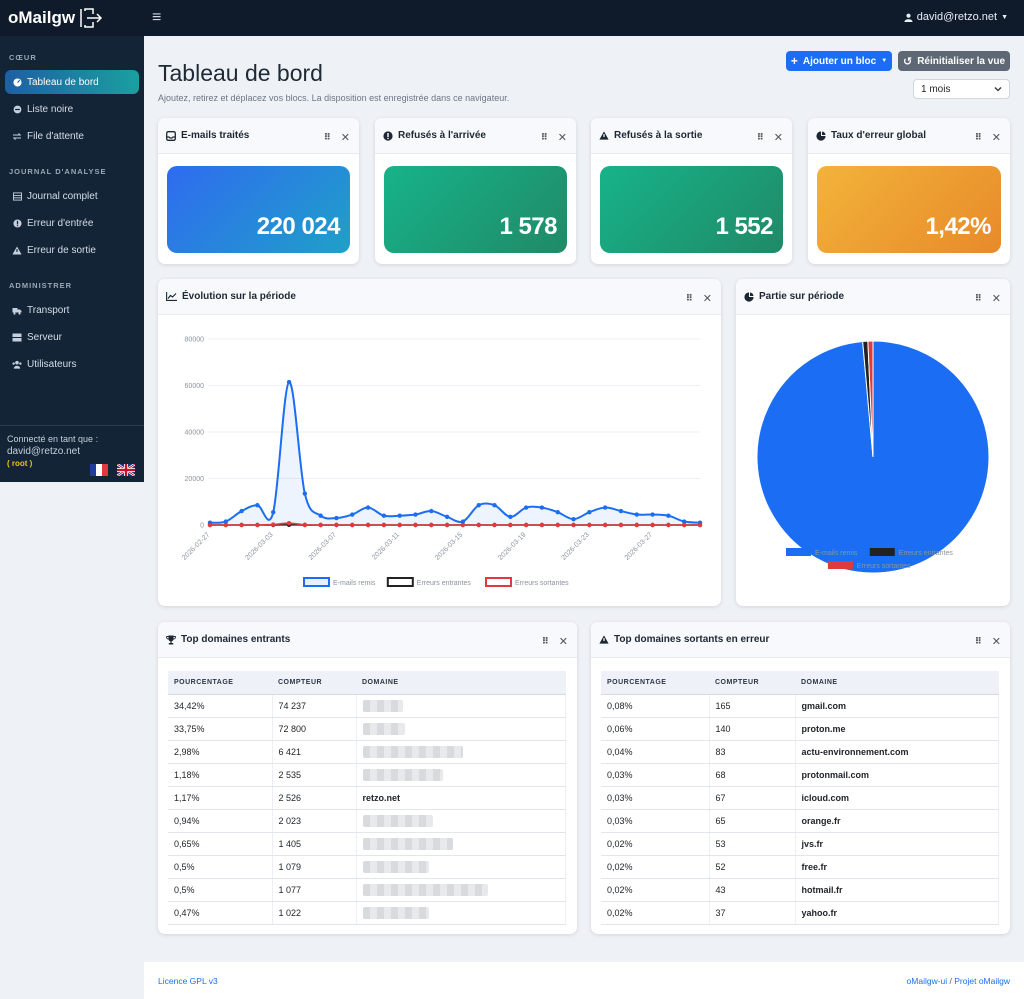  What do you see at coordinates (367, 729) in the screenshot?
I see `table-row: 33,75% 72 800` at bounding box center [367, 729].